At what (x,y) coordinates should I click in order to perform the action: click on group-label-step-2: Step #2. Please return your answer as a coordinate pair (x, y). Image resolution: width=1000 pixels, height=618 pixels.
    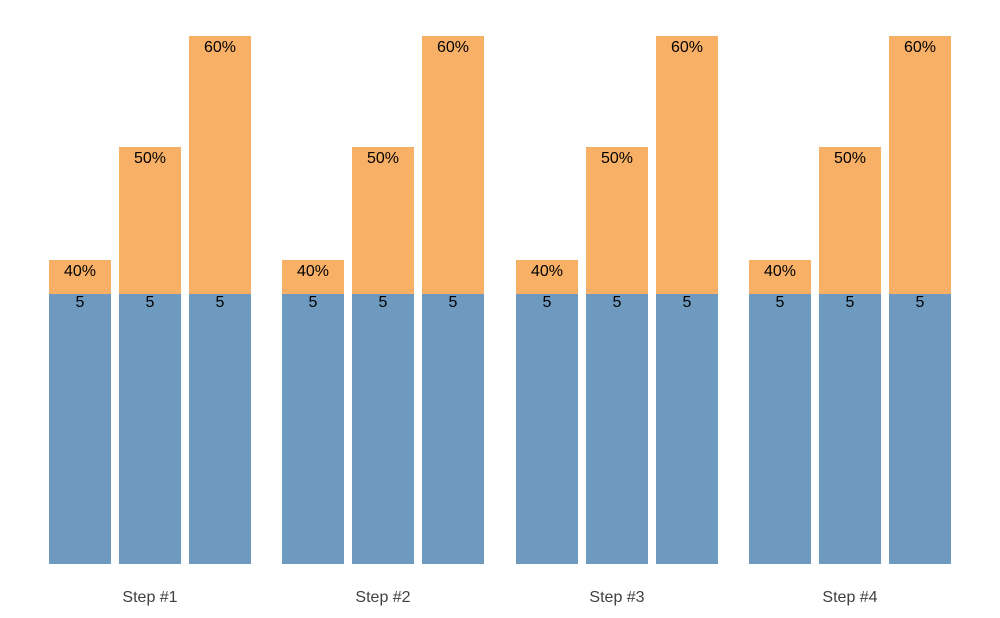
    Looking at the image, I should click on (383, 597).